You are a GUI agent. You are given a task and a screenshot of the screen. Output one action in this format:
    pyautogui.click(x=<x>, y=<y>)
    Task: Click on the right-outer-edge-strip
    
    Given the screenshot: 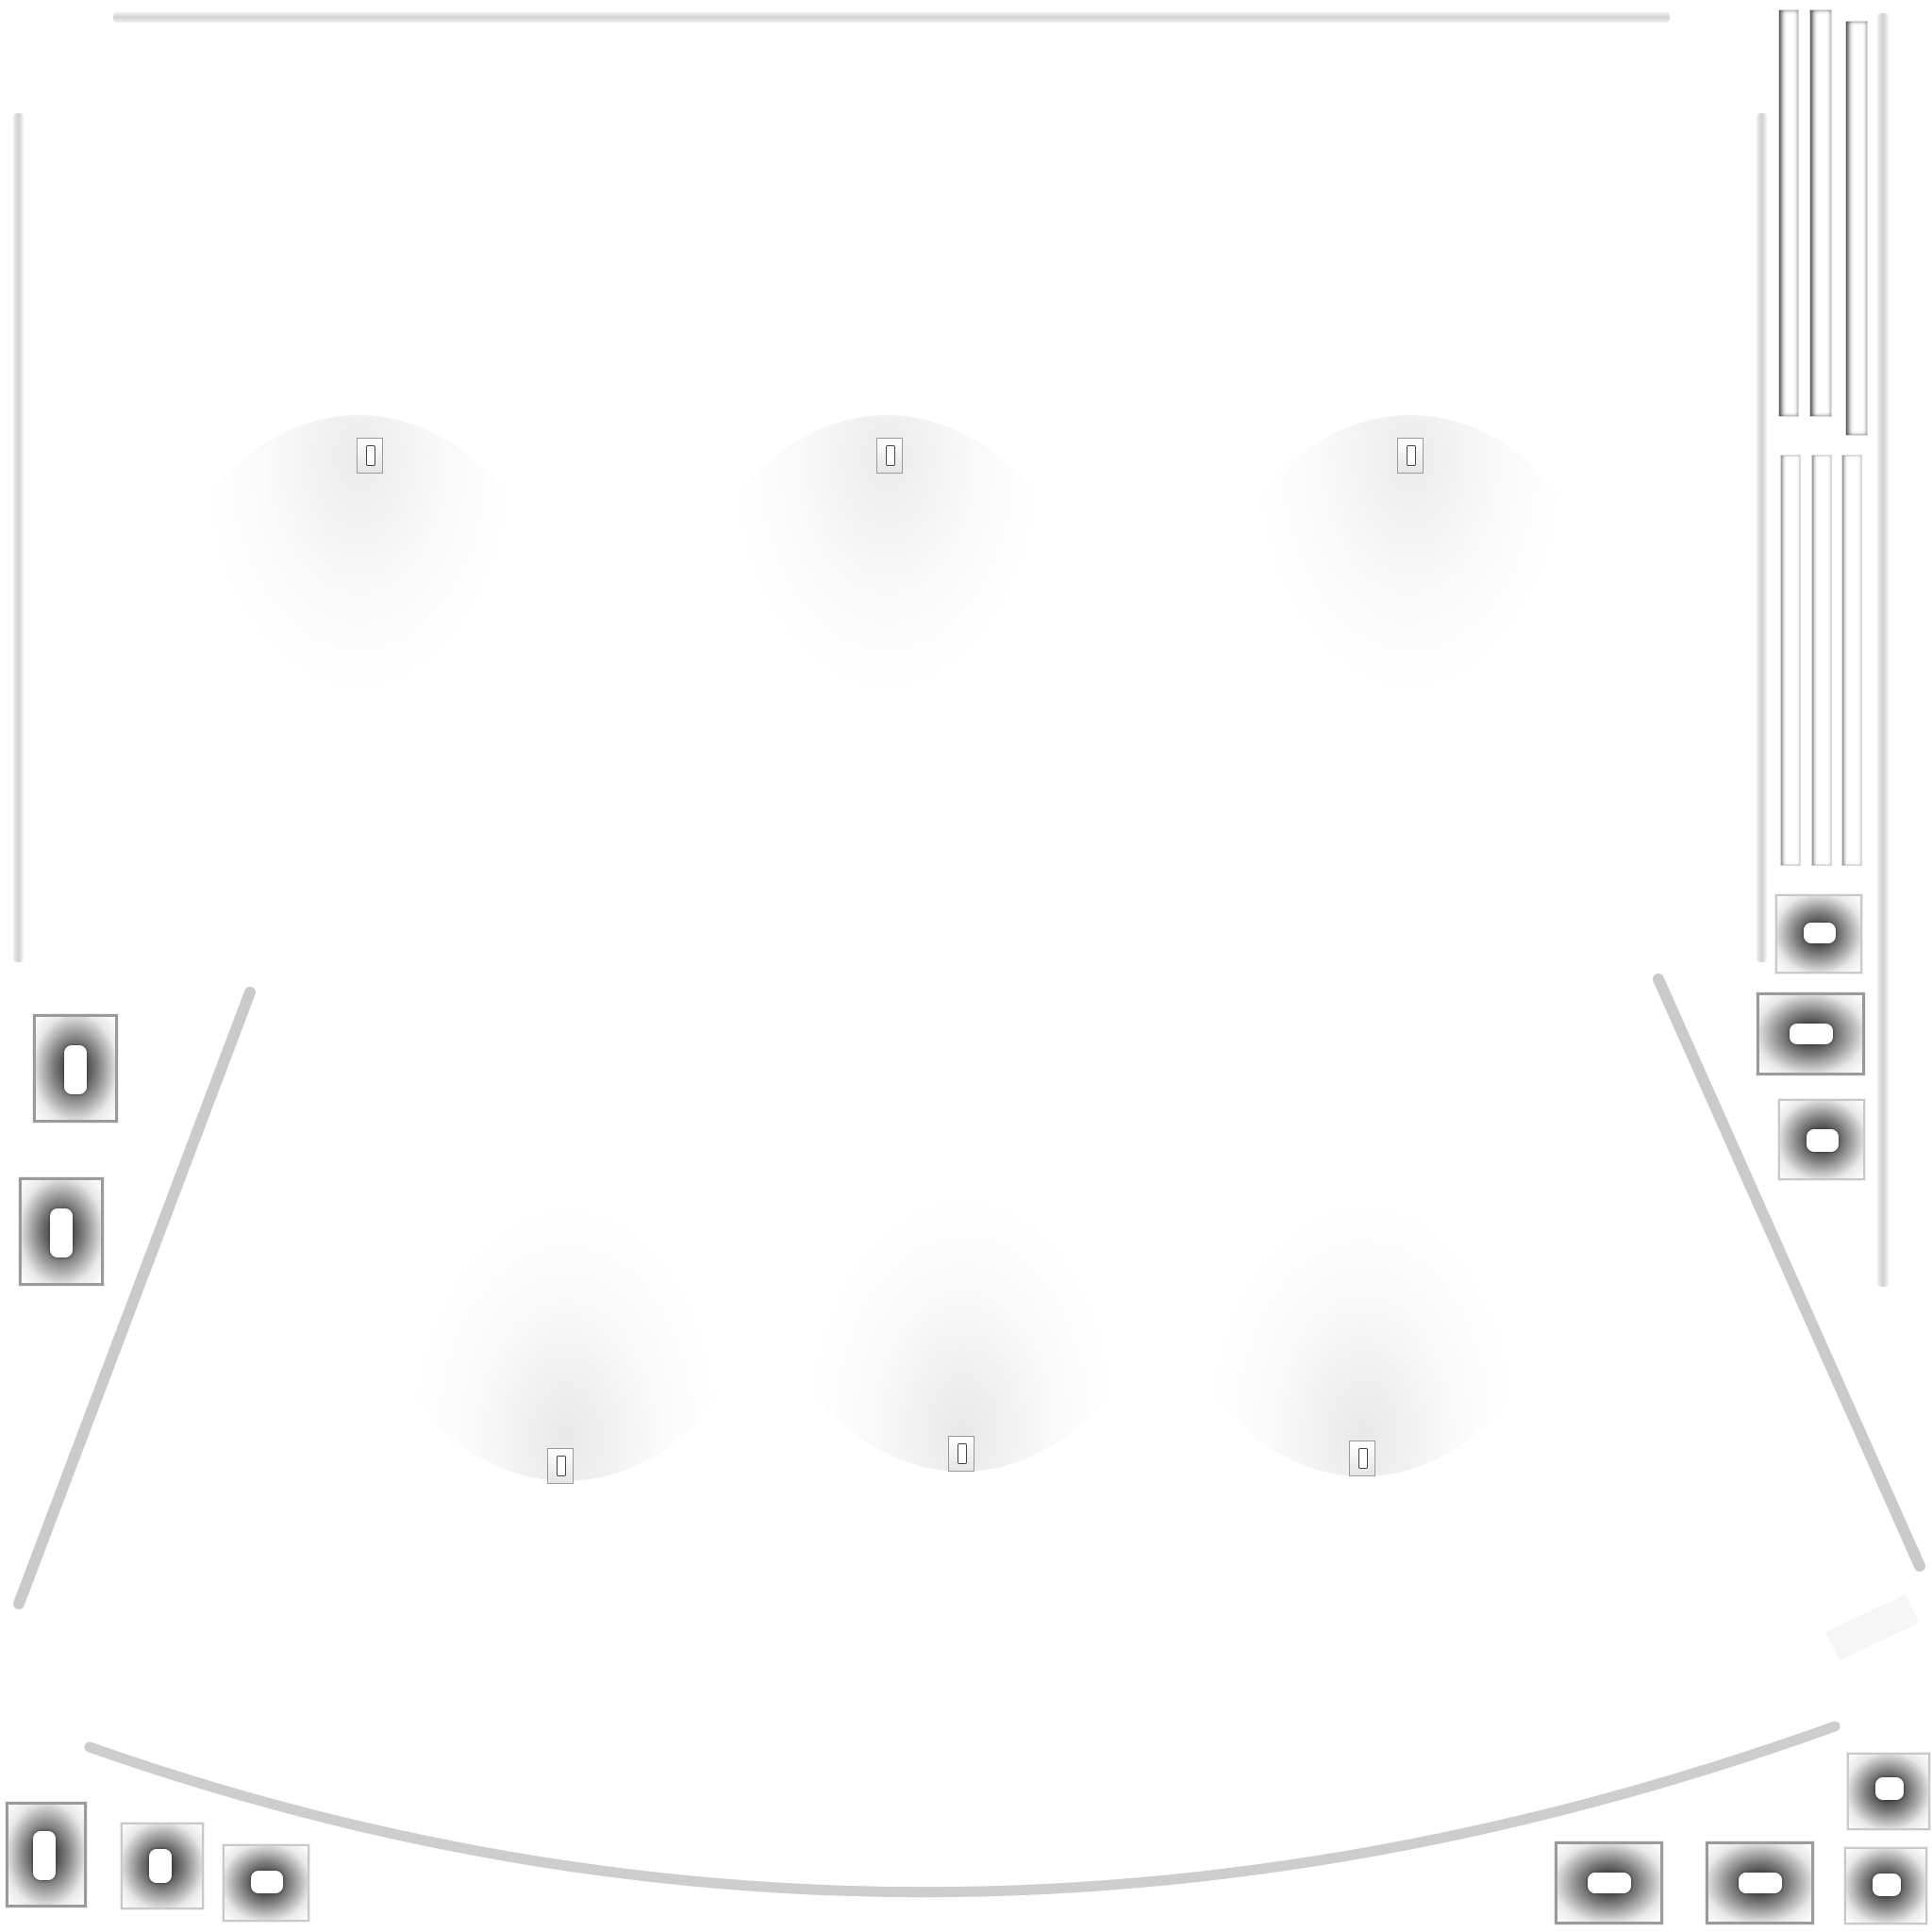 What is the action you would take?
    pyautogui.click(x=1883, y=650)
    